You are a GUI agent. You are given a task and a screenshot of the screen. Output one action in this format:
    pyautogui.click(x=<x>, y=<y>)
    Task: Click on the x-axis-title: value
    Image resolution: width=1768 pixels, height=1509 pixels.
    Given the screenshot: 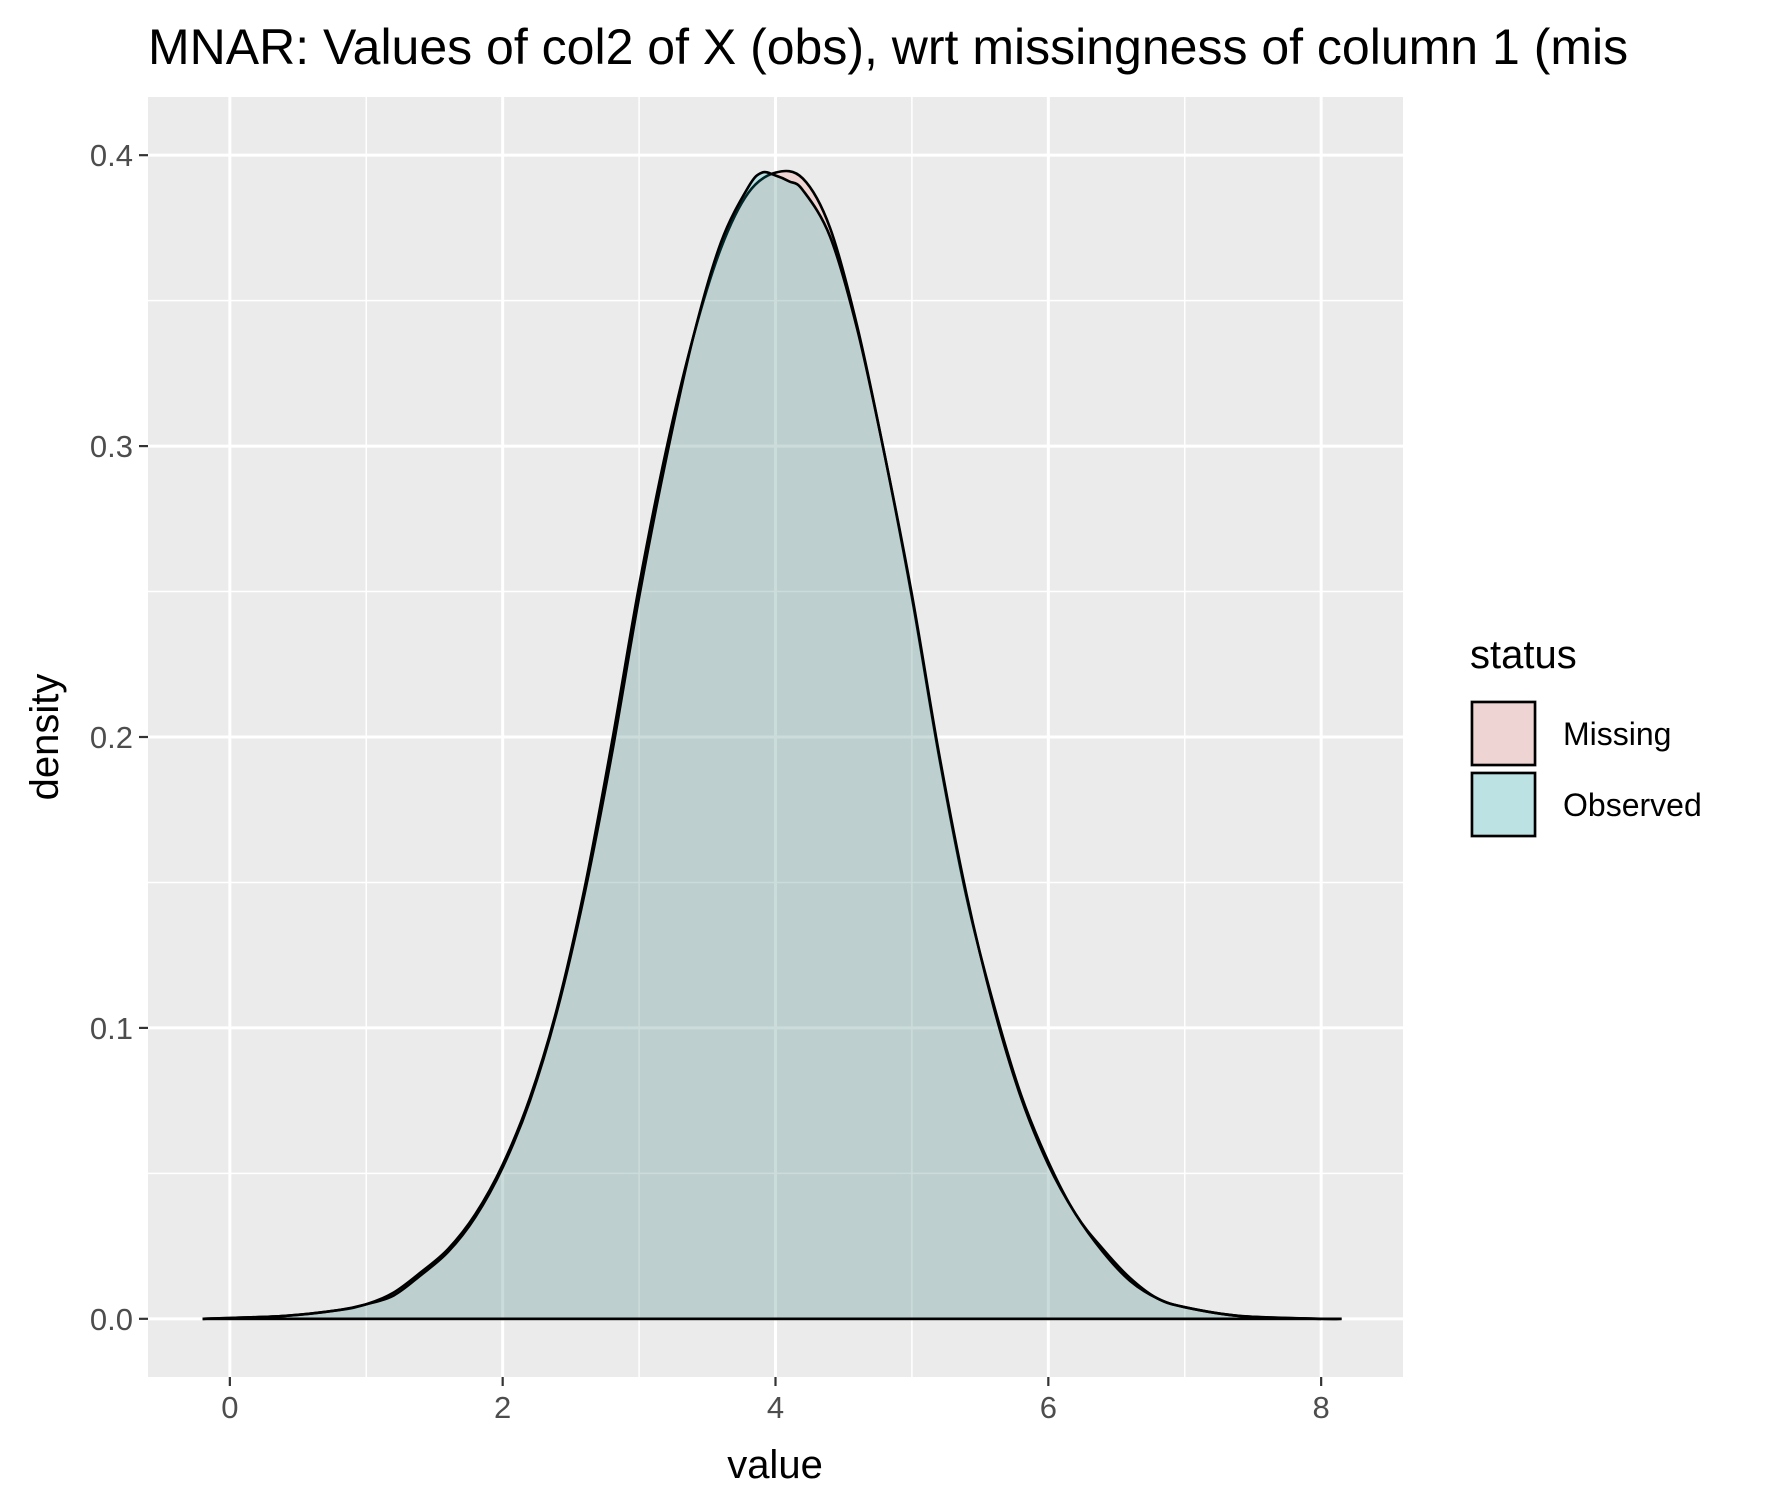 What is the action you would take?
    pyautogui.click(x=775, y=1465)
    